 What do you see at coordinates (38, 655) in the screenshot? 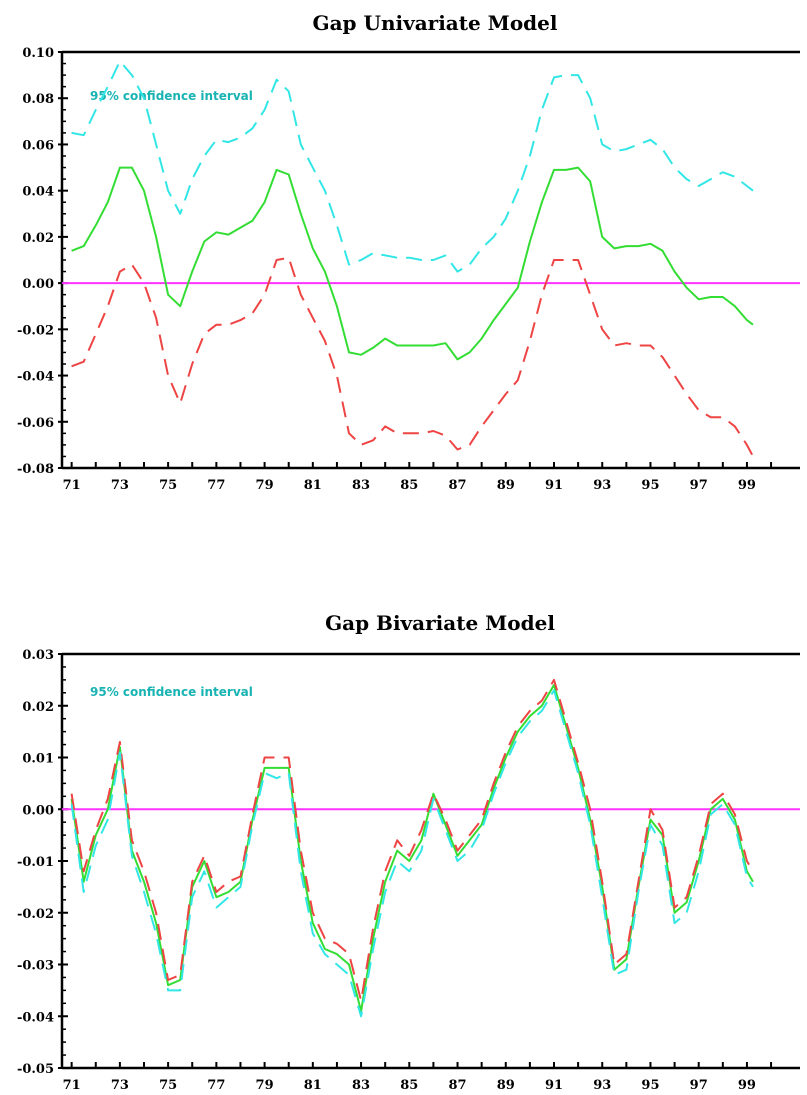
I see `y-tick-label: 0.03` at bounding box center [38, 655].